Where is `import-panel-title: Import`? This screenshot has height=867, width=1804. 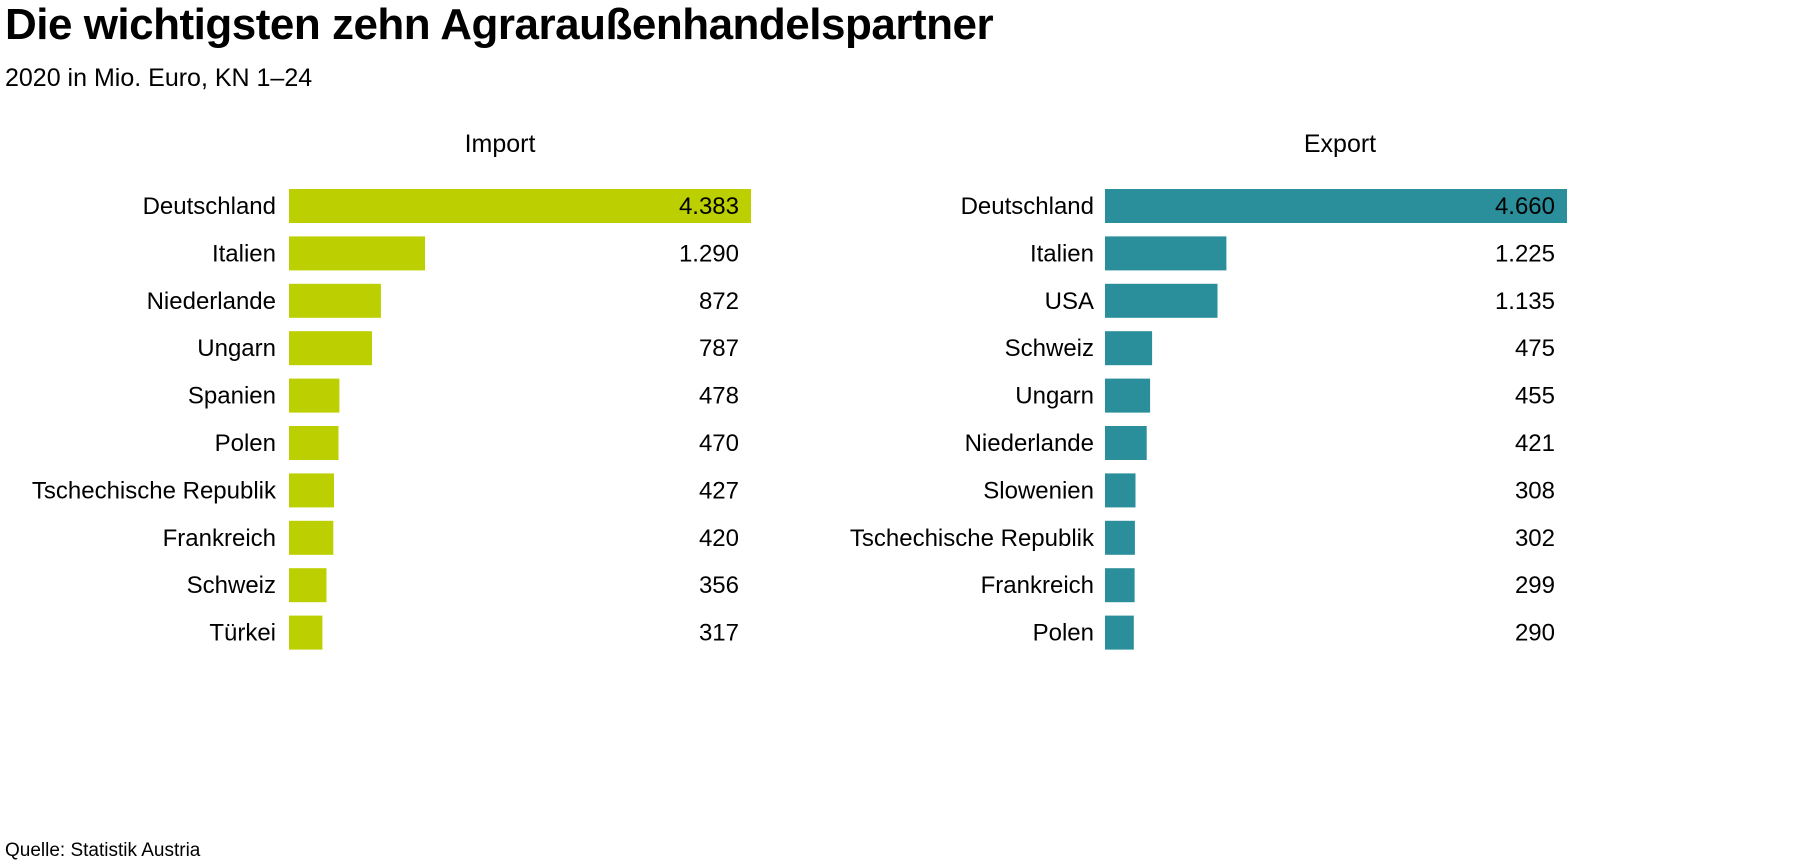 import-panel-title: Import is located at coordinates (500, 144).